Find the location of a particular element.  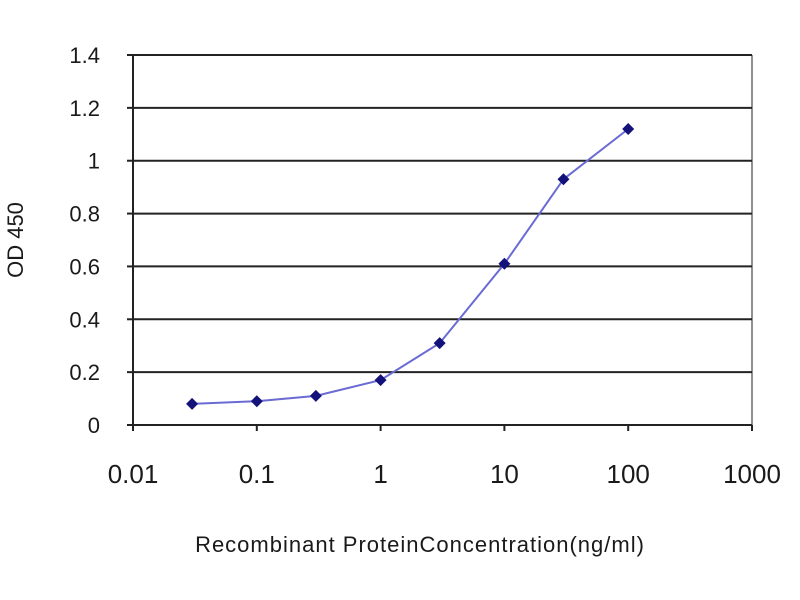

y-tick-label: 0.2 is located at coordinates (84, 372).